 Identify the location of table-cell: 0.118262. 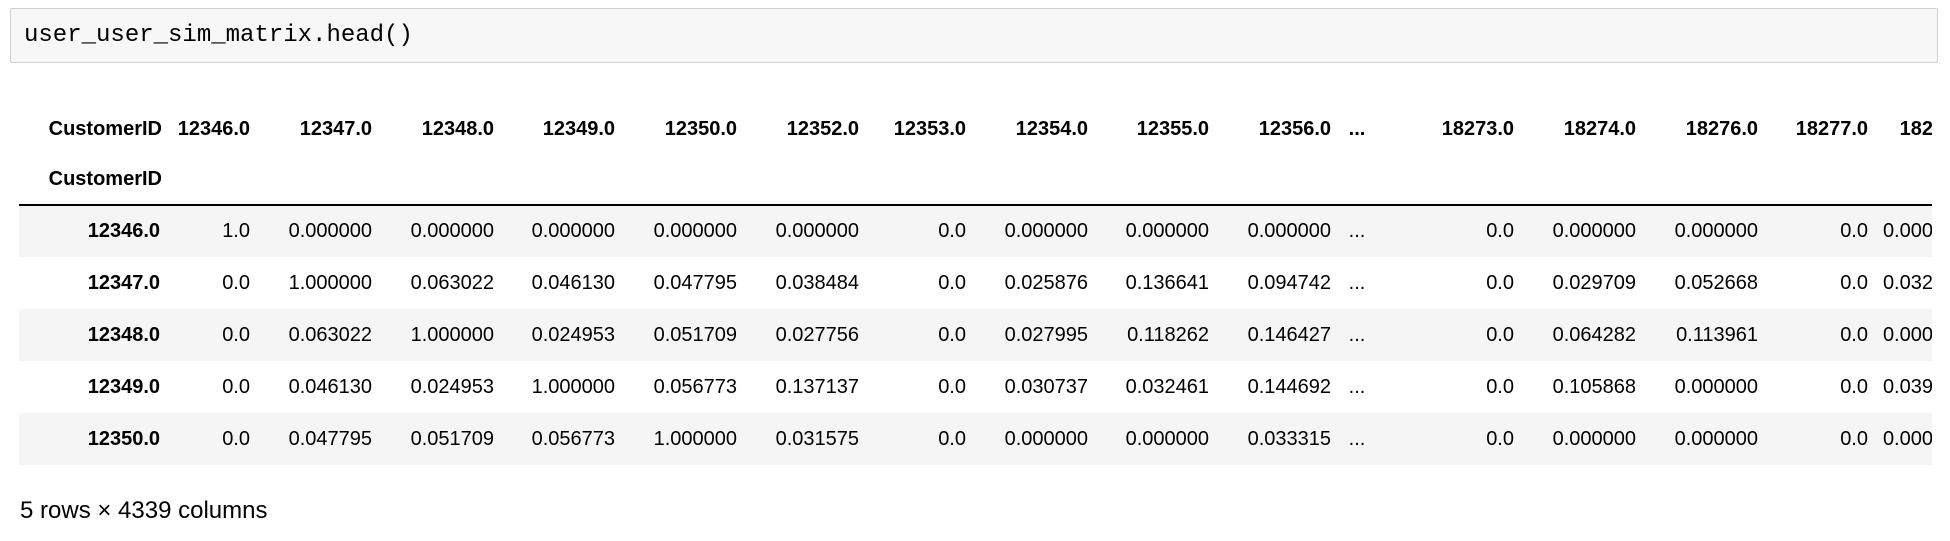
(1168, 334).